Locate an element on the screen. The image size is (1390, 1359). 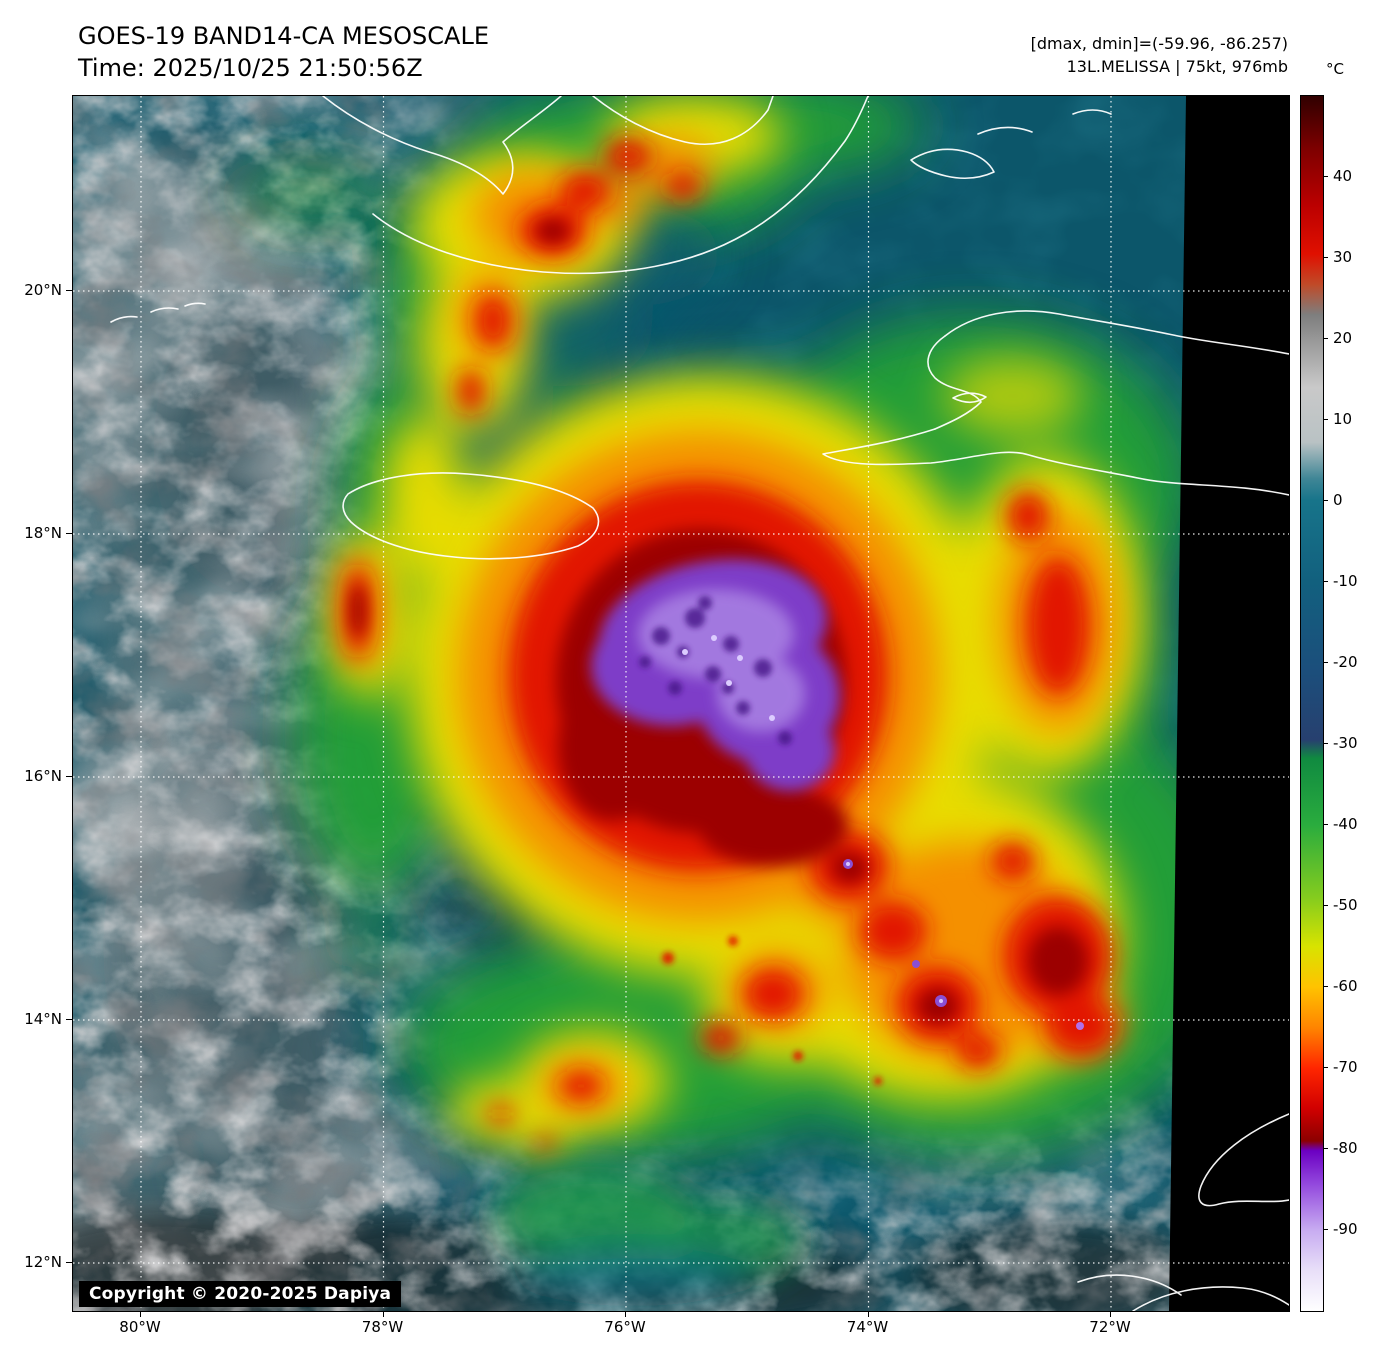
figure-time: Time: 2025/10/25 21:50:56Z is located at coordinates (250, 68).